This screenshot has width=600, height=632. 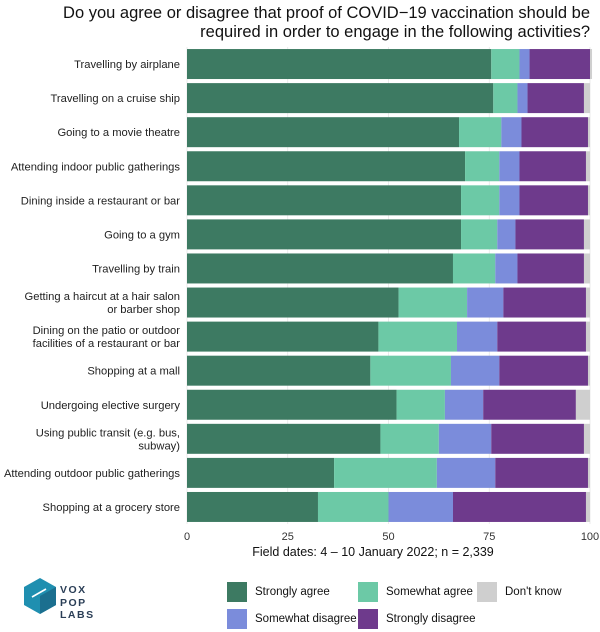 I want to click on category-label: Travelling on a cruise ship, so click(x=115, y=99).